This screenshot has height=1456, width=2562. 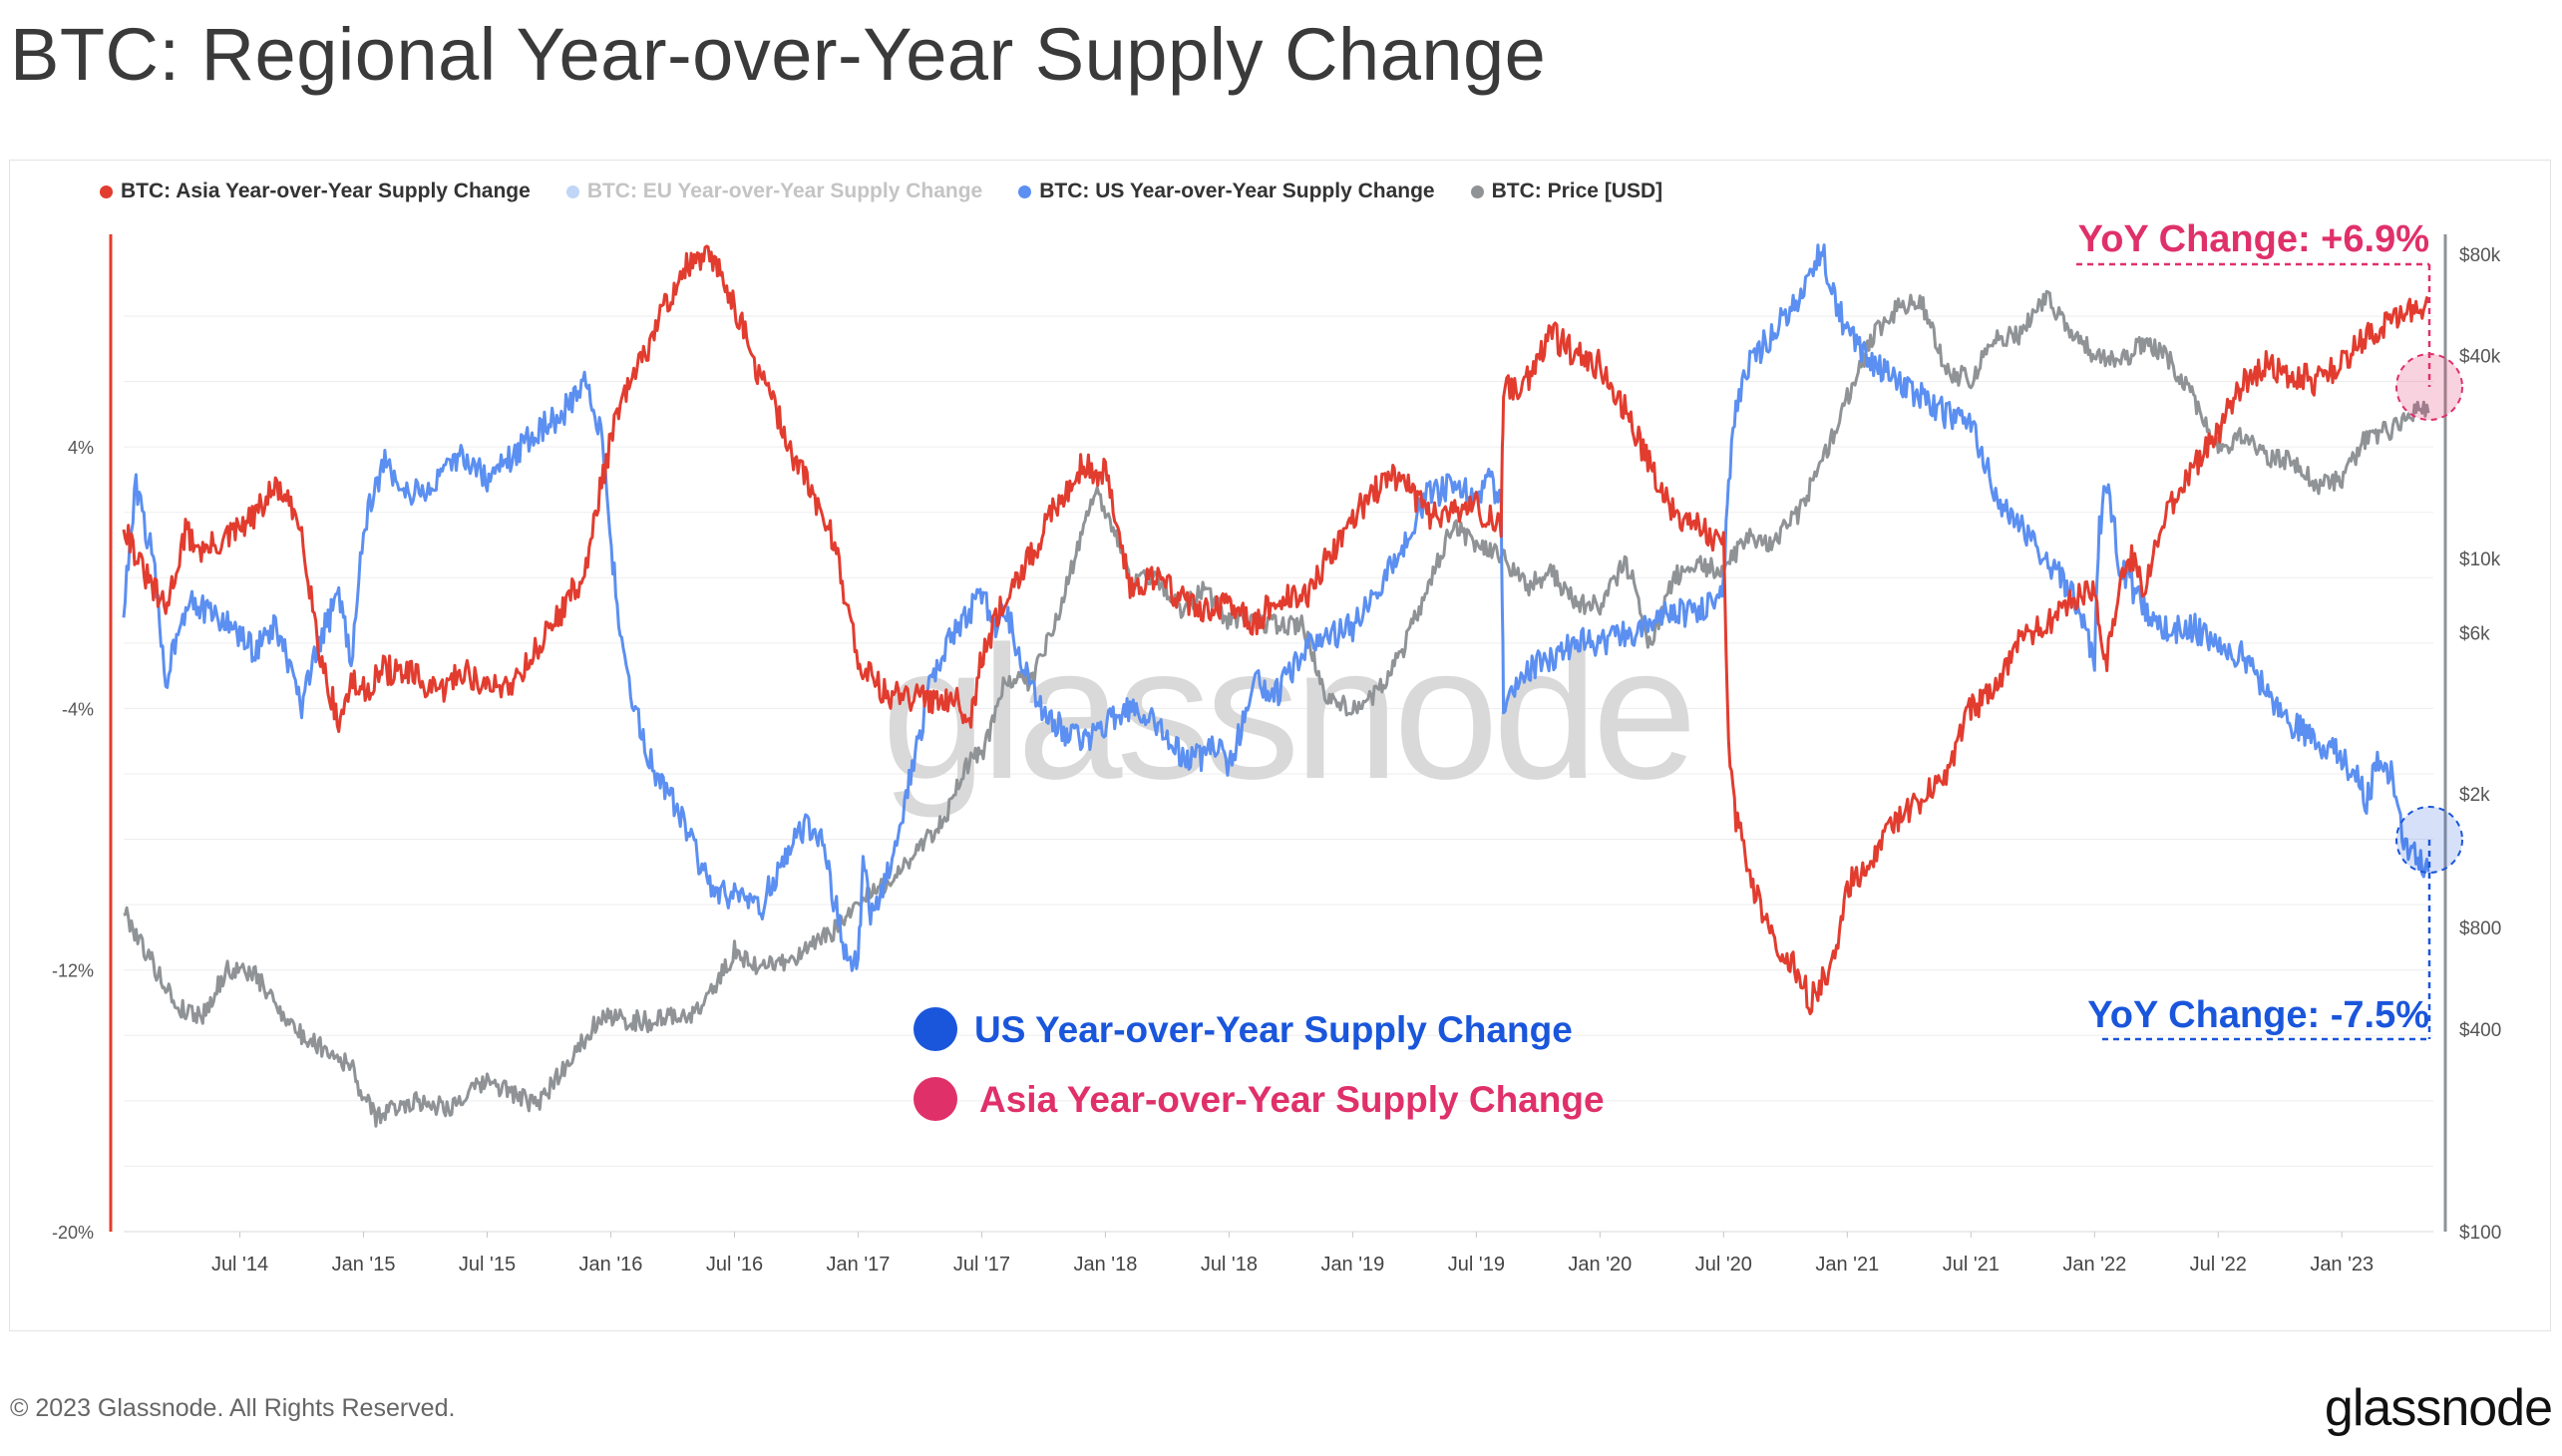 I want to click on y-right-tick-label: $2k, so click(x=2474, y=795).